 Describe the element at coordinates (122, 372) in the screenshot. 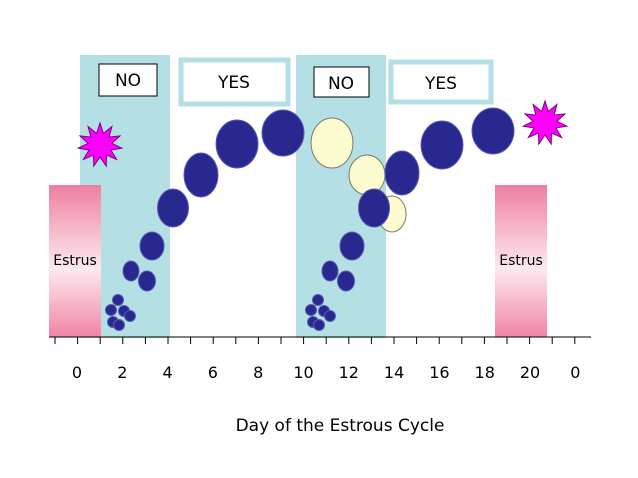

I see `x-axis-tick-label: 2` at that location.